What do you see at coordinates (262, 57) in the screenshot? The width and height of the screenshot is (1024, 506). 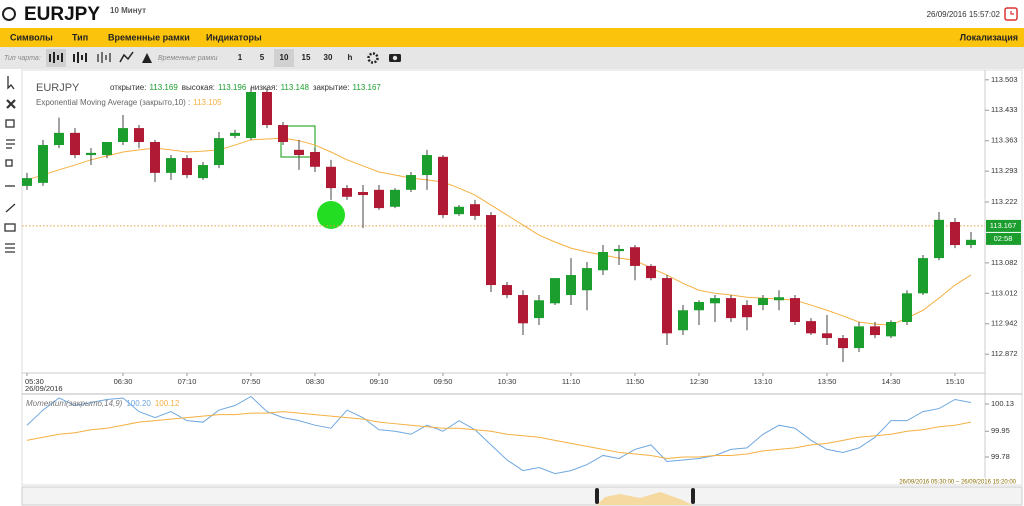 I see `timeframe-button: 5` at bounding box center [262, 57].